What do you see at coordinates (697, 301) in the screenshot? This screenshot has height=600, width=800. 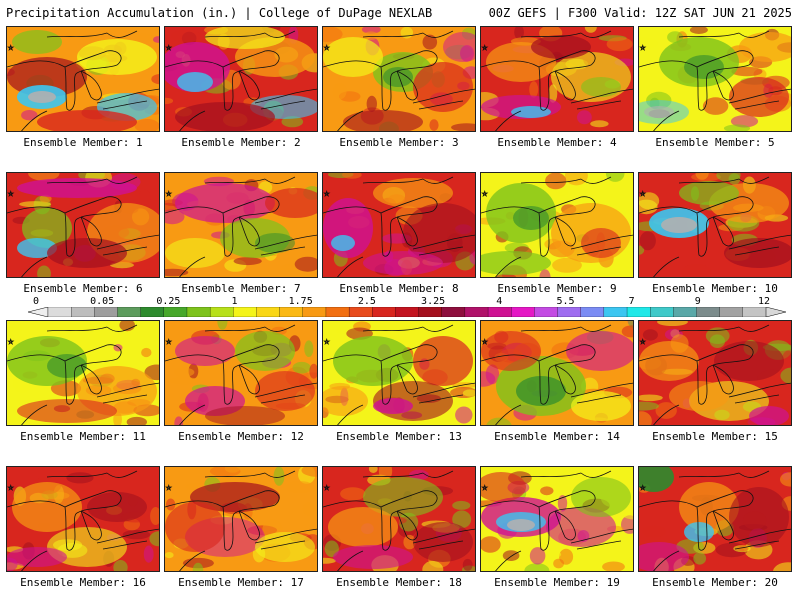 I see `colorbar-tick-label: 9` at bounding box center [697, 301].